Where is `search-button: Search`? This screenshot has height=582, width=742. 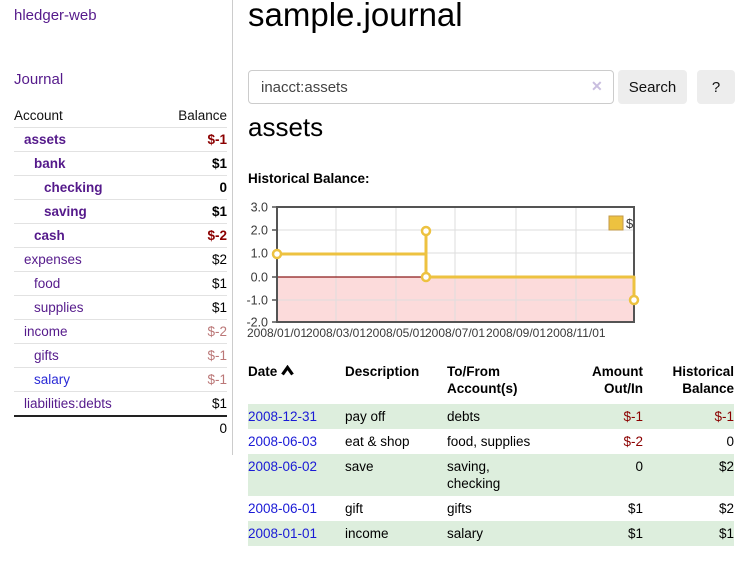
search-button: Search is located at coordinates (652, 87).